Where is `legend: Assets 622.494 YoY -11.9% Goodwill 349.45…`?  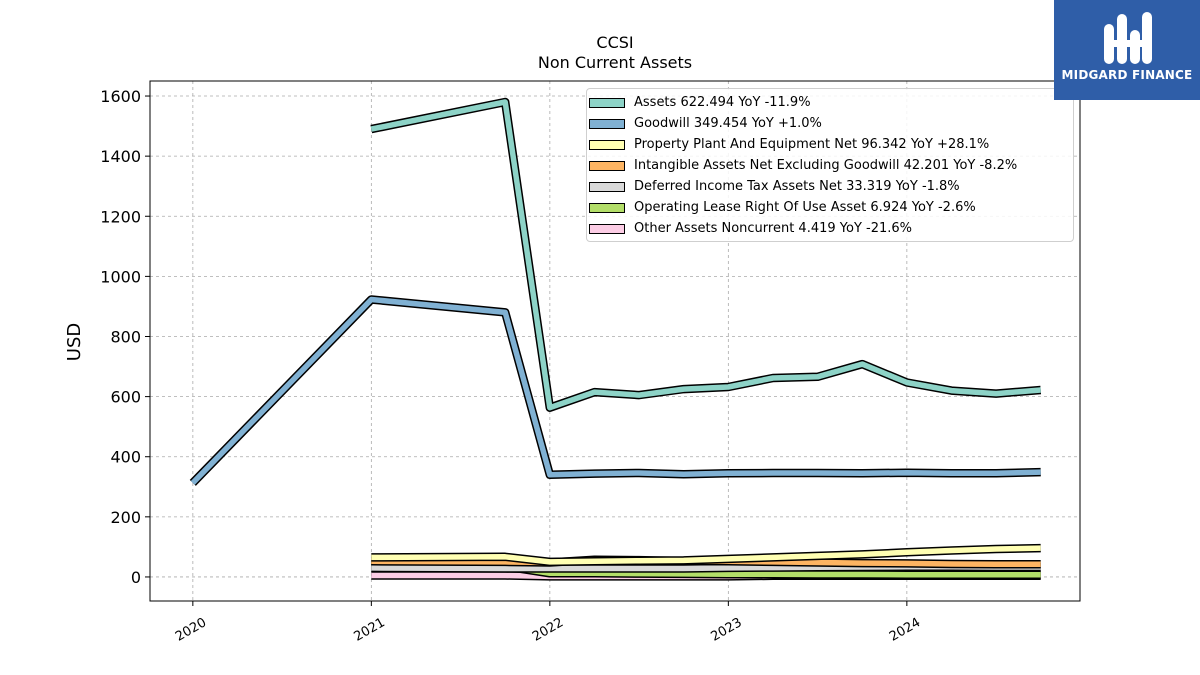 legend: Assets 622.494 YoY -11.9% Goodwill 349.45… is located at coordinates (830, 165).